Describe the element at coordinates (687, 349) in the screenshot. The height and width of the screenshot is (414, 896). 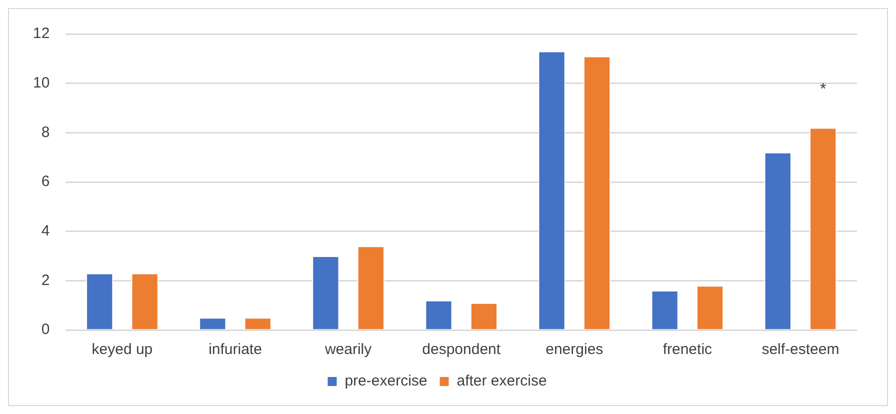
I see `x-tick-label: frenetic` at that location.